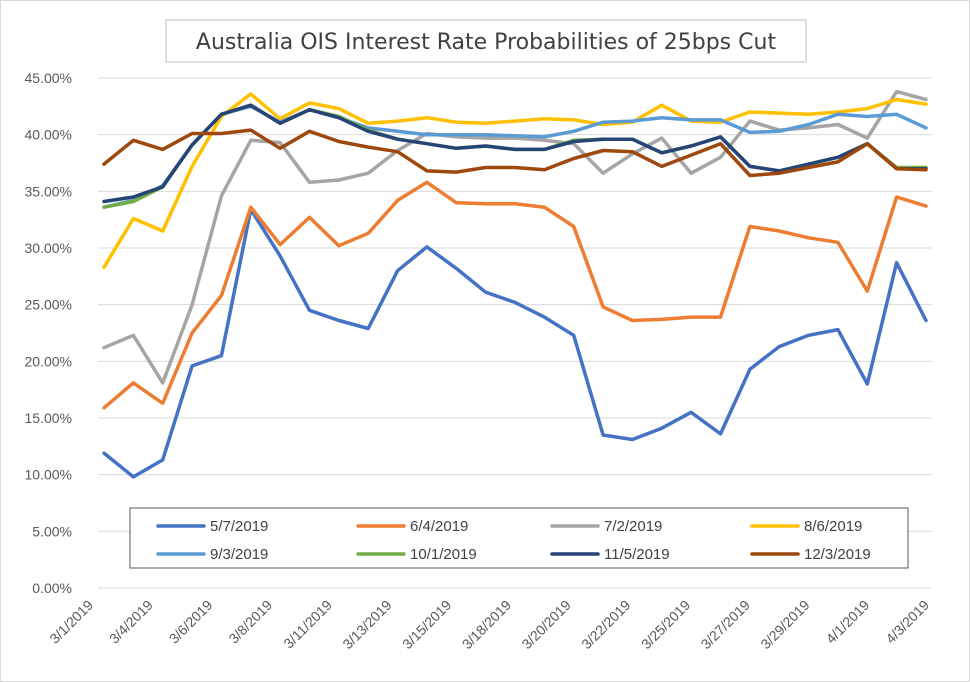  Describe the element at coordinates (239, 526) in the screenshot. I see `legend-label: 5/7/2019` at that location.